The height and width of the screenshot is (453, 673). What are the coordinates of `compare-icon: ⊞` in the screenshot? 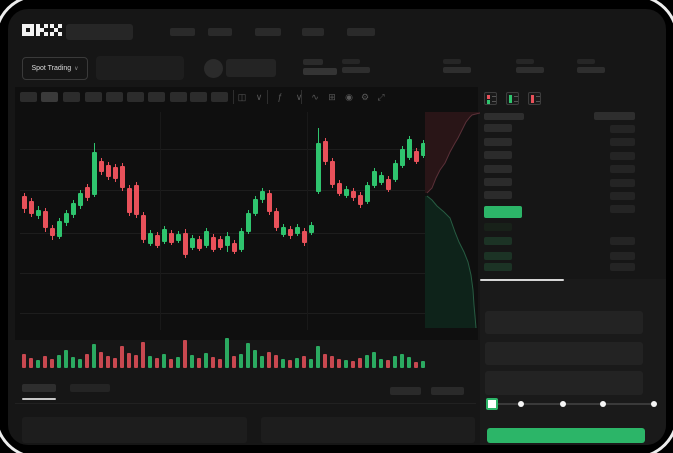 It's located at (332, 97).